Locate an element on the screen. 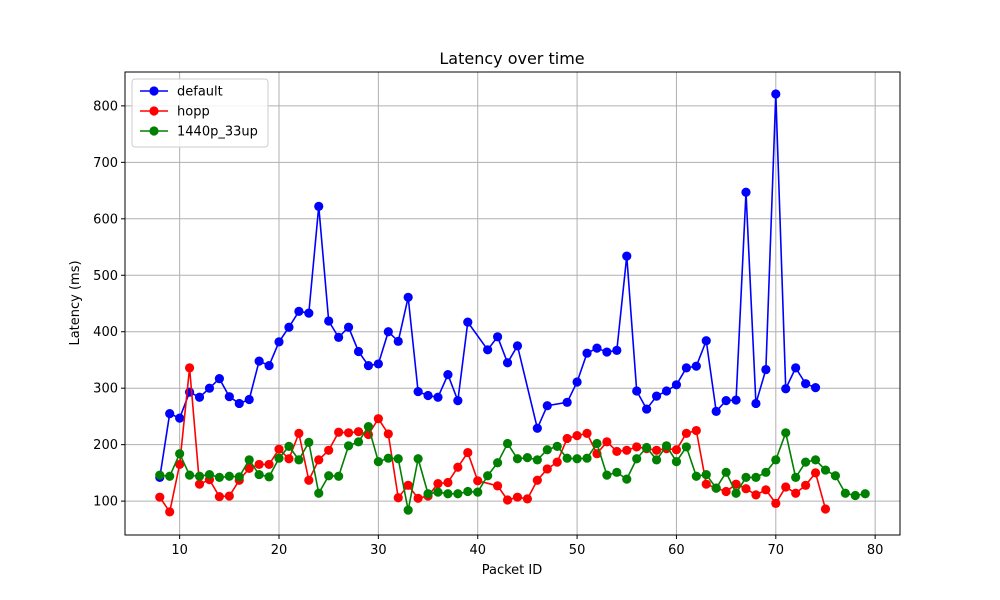  legend-label: 1440p_33up is located at coordinates (217, 132).